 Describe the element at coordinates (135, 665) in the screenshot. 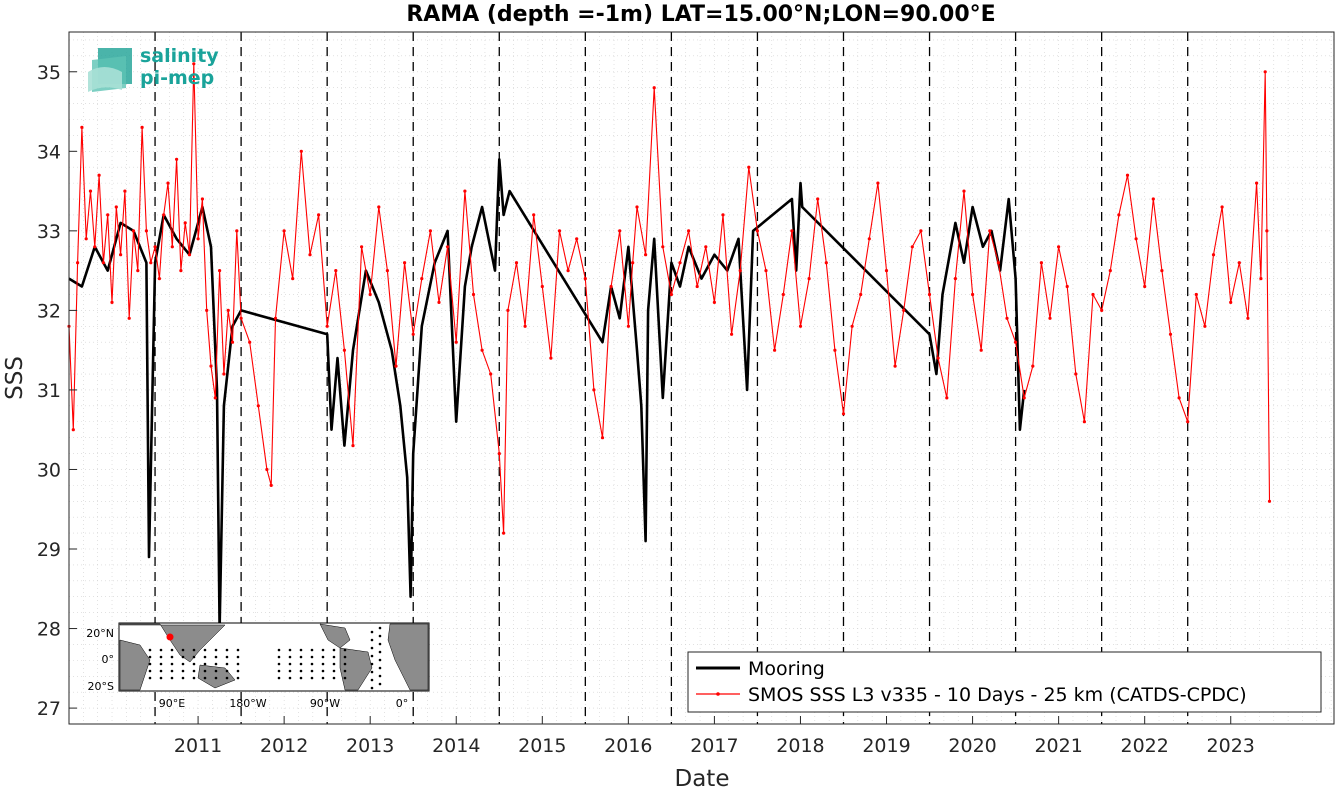

I see `africa-landmass` at that location.